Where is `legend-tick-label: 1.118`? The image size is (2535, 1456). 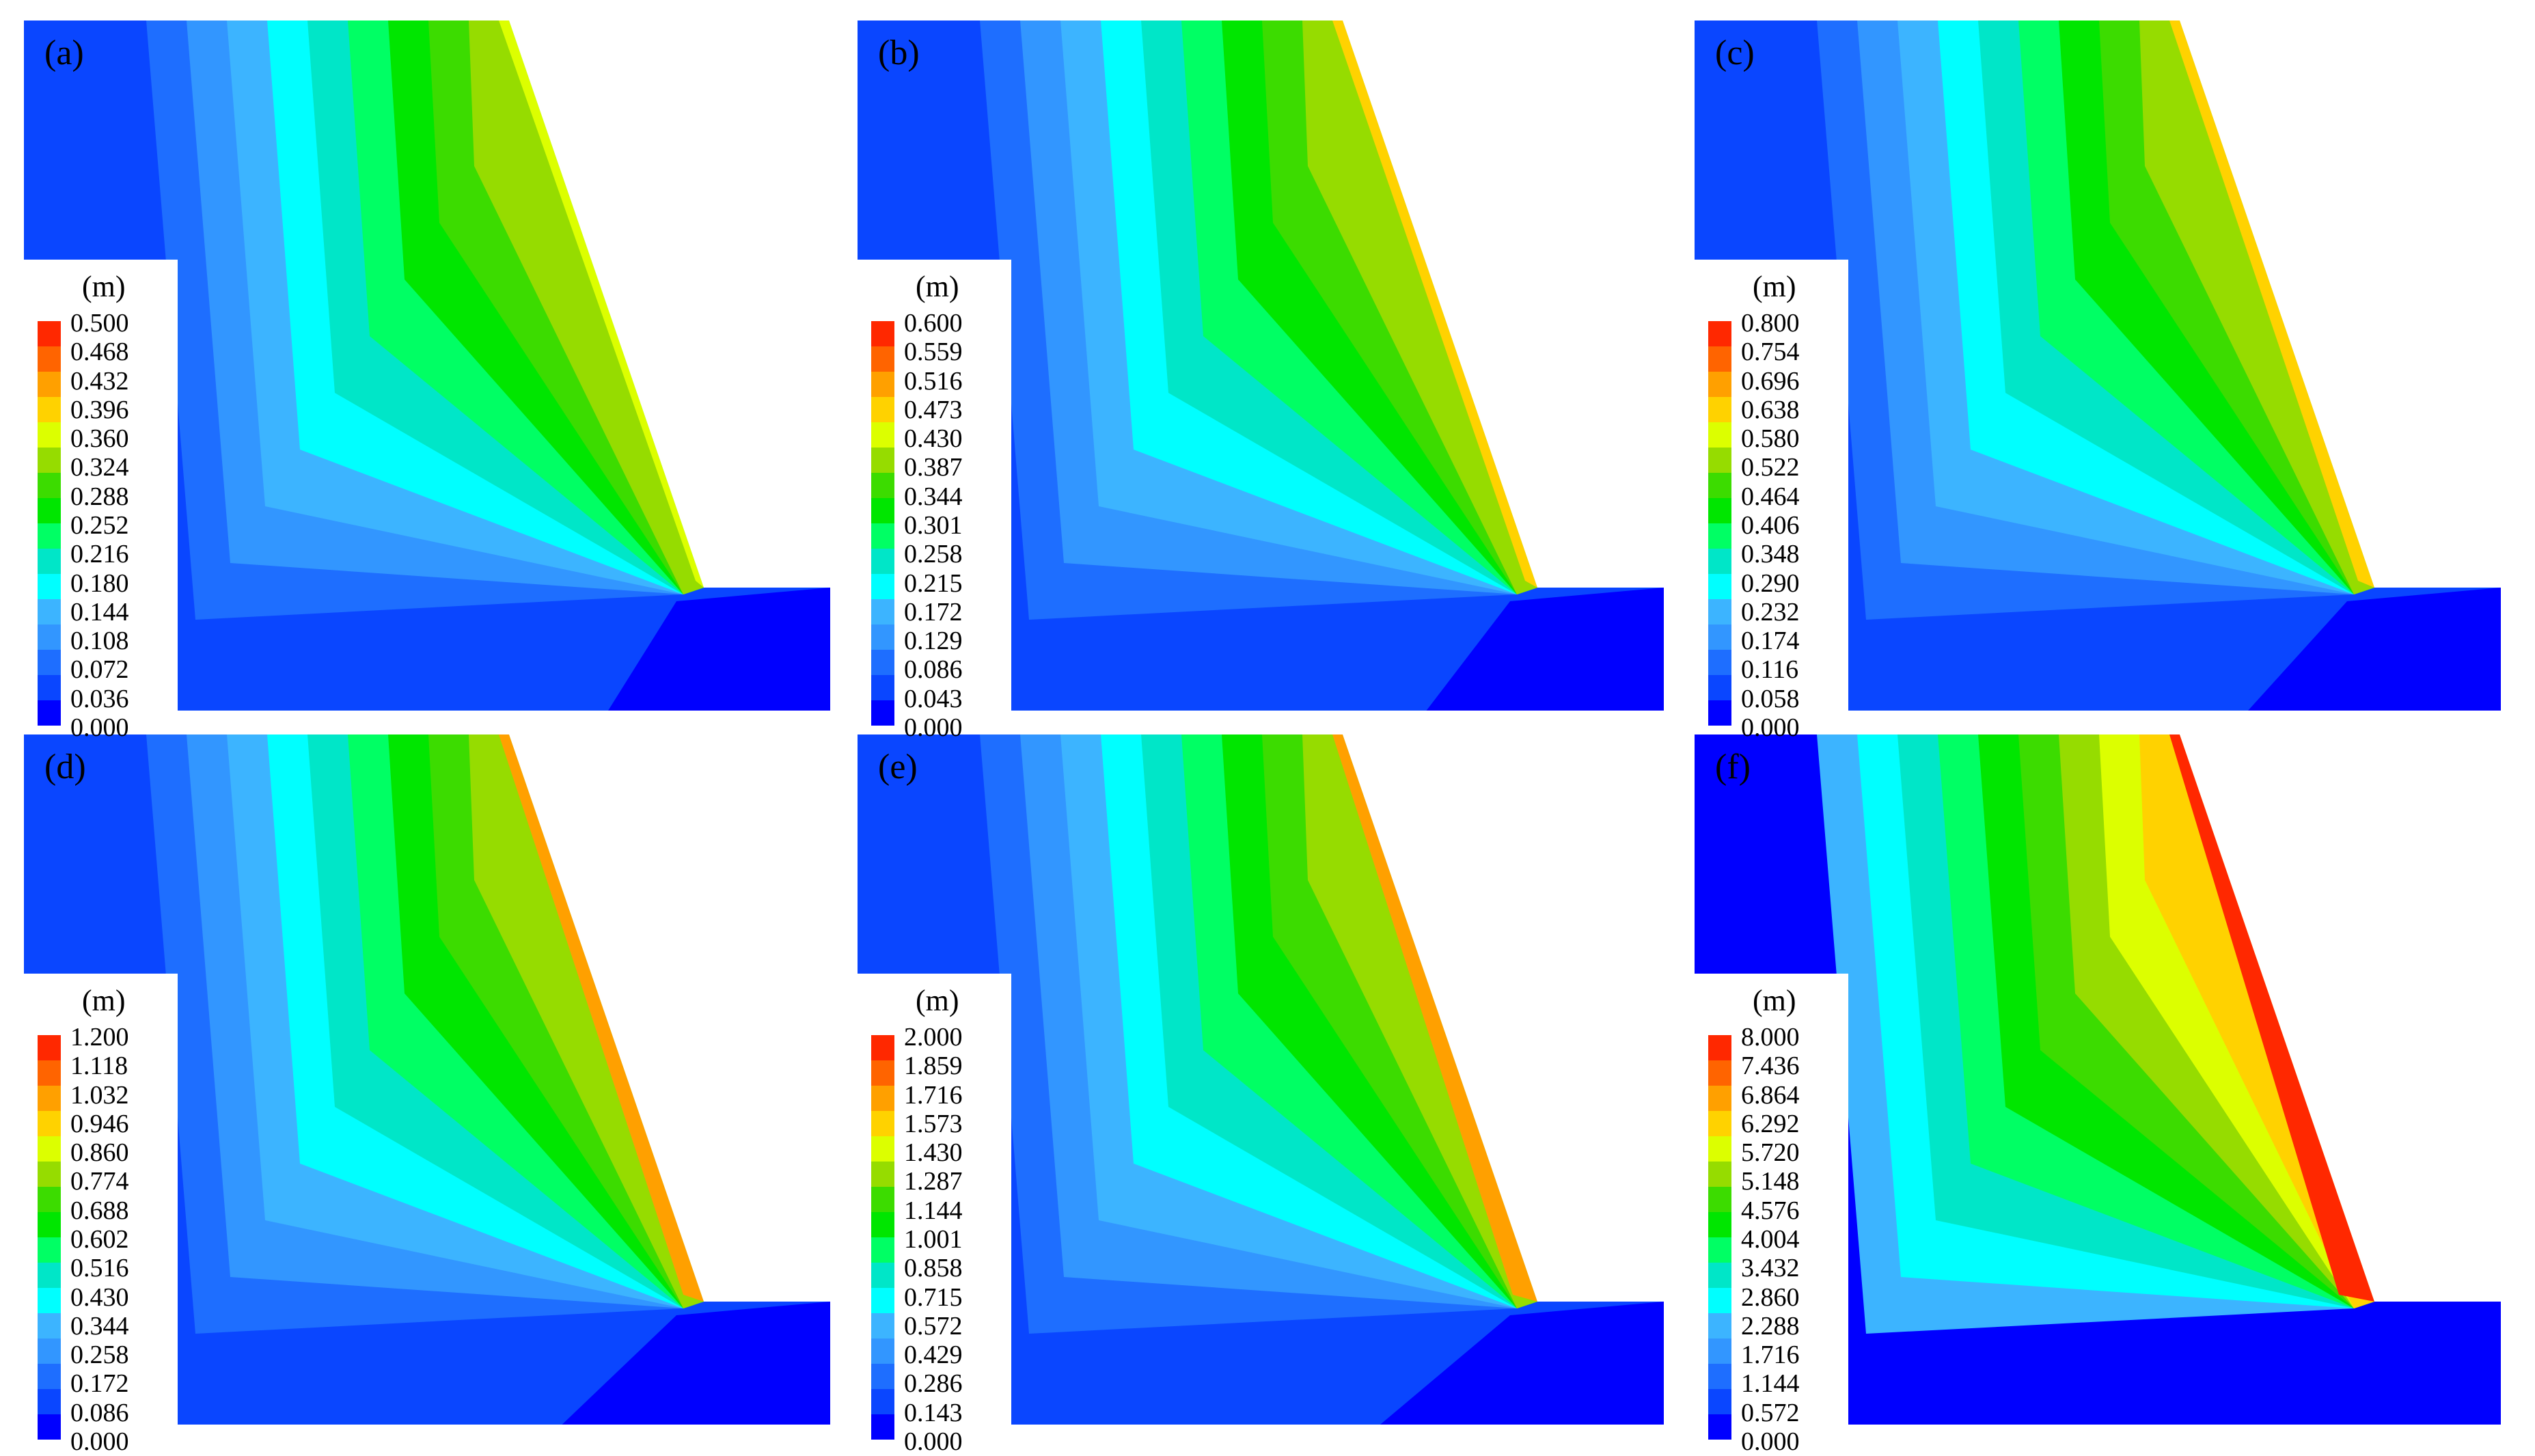 legend-tick-label: 1.118 is located at coordinates (99, 1066).